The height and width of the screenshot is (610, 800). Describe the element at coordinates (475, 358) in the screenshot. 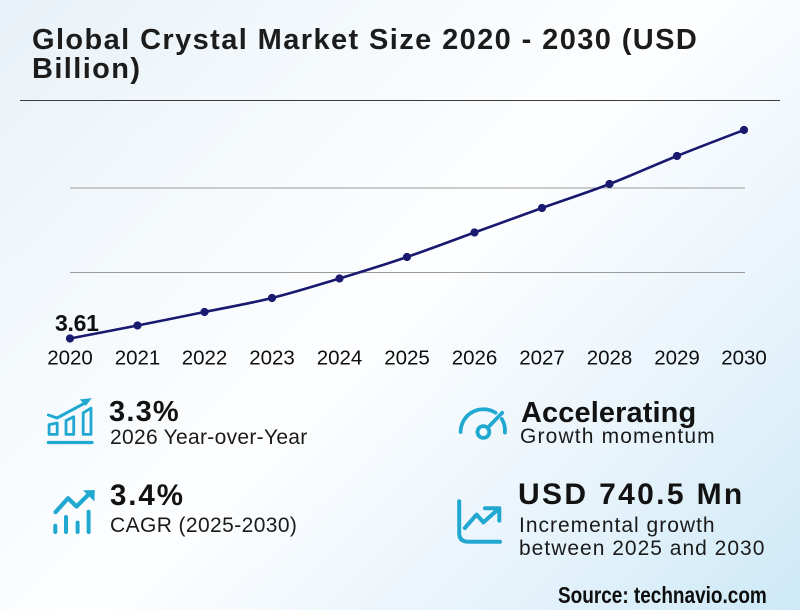

I see `svg-text: 2026` at that location.